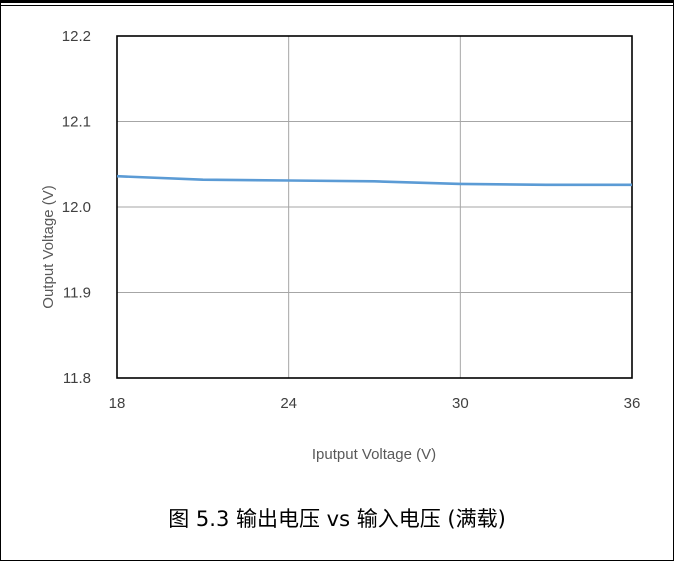 This screenshot has height=561, width=674. I want to click on figure-caption: 图 5.3 输出电压 vs 输入电压 (满载), so click(337, 519).